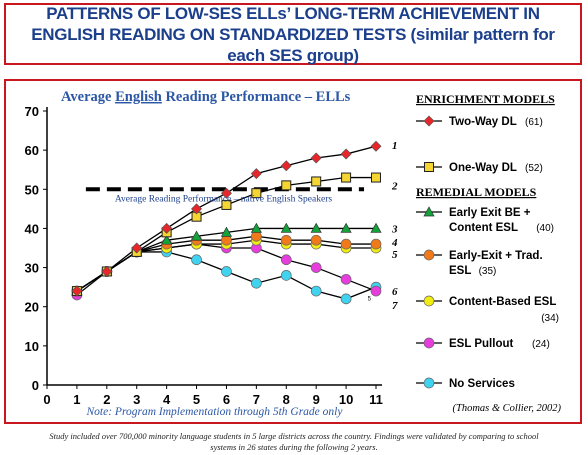  I want to click on chart-title-part: English, so click(138, 97).